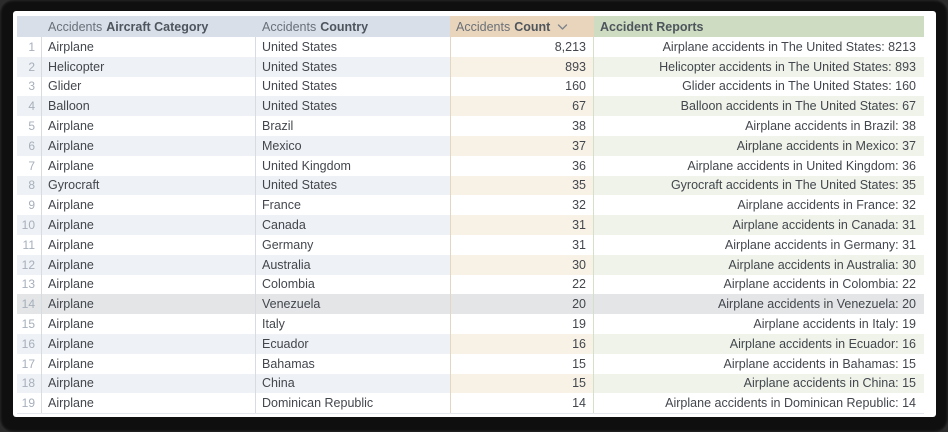  Describe the element at coordinates (522, 26) in the screenshot. I see `column-header-count: Accidents Count` at that location.